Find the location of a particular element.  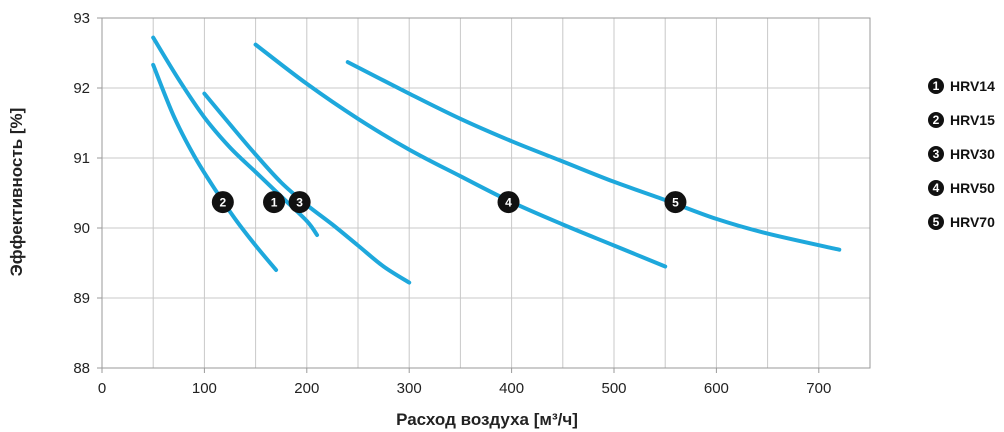

marker-number: 4 is located at coordinates (508, 203).